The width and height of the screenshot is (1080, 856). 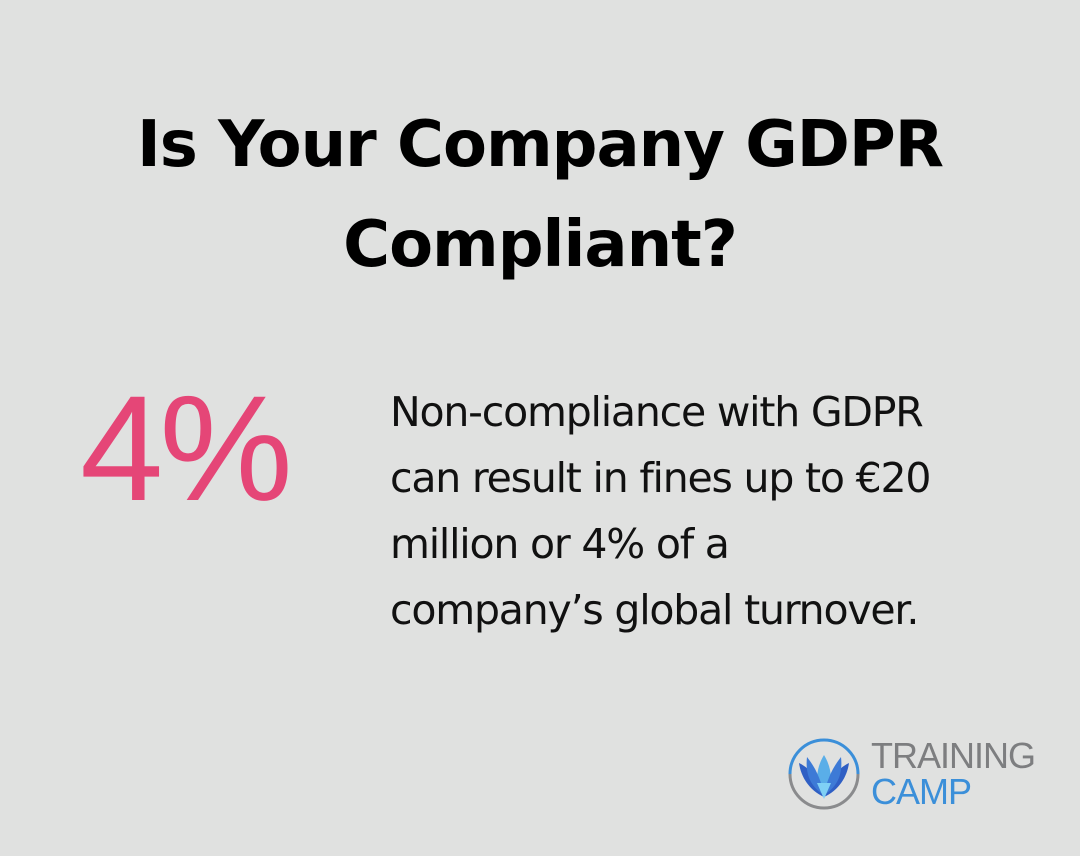 I want to click on logo-text-training: TRAINING, so click(x=953, y=755).